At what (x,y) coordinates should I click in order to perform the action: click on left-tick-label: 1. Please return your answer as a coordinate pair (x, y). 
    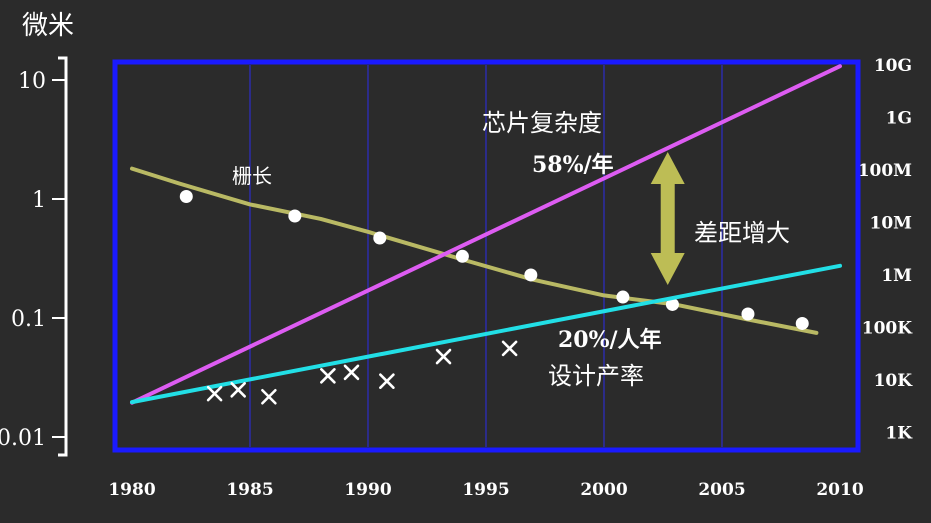
    Looking at the image, I should click on (39, 200).